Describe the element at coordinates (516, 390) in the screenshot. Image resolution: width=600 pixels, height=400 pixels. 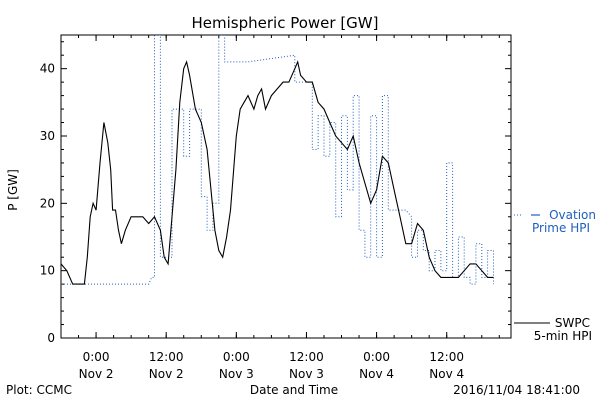
I see `footer-right: 2016/11/04 18:41:00` at that location.